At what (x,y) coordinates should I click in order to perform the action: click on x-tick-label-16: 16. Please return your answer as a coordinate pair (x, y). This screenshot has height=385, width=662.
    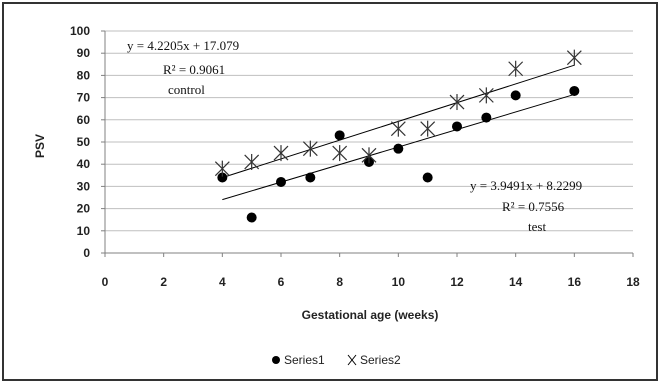
    Looking at the image, I should click on (575, 282).